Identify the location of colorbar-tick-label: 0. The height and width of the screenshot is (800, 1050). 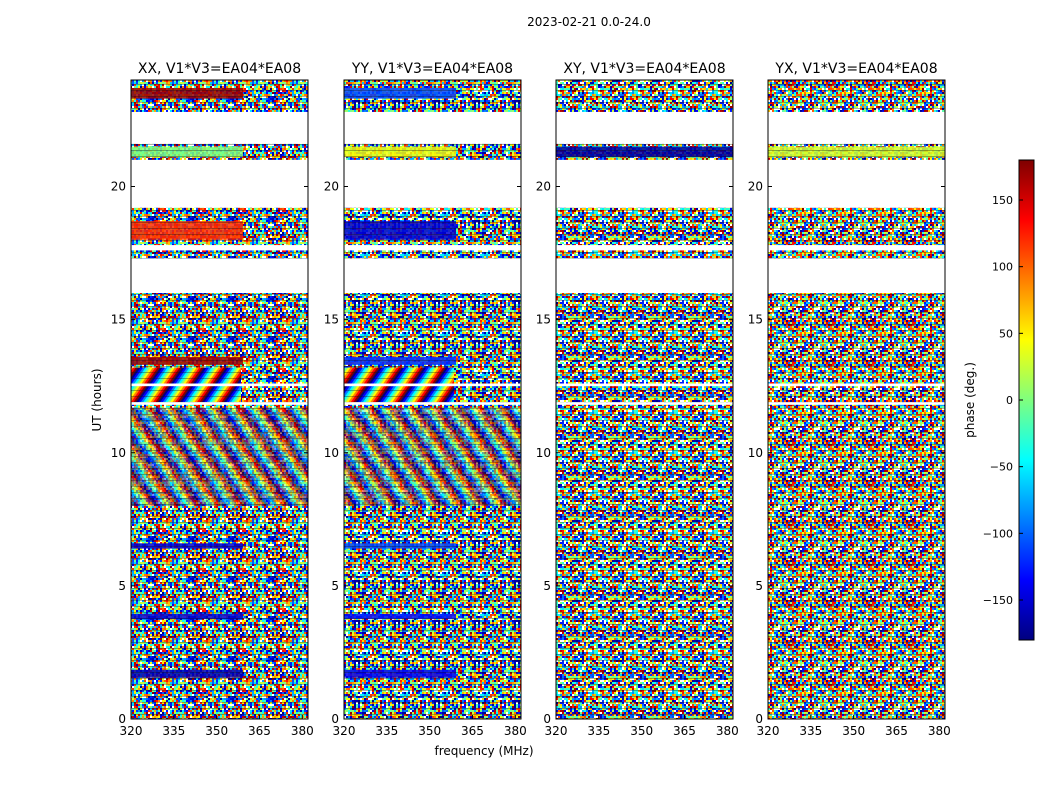
(1009, 400).